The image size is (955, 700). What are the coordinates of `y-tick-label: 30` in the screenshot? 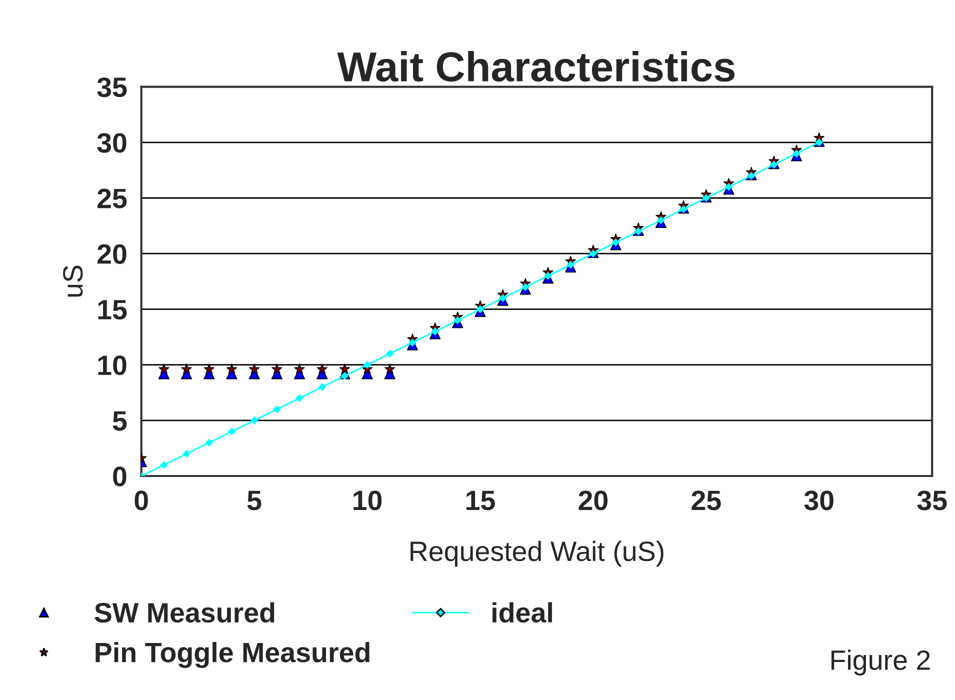 It's located at (111, 143).